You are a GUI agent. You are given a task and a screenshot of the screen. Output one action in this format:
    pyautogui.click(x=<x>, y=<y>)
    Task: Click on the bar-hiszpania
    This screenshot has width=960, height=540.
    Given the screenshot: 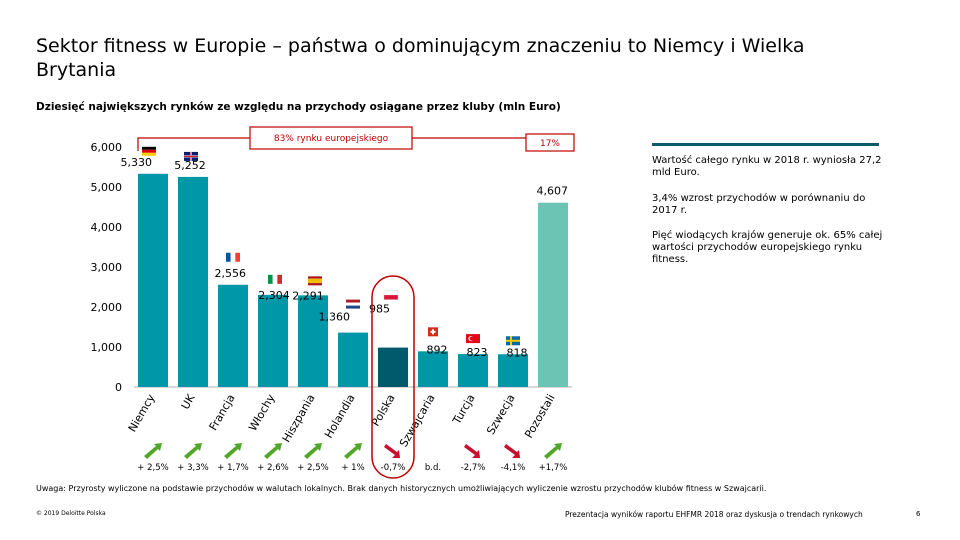 What is the action you would take?
    pyautogui.click(x=313, y=341)
    